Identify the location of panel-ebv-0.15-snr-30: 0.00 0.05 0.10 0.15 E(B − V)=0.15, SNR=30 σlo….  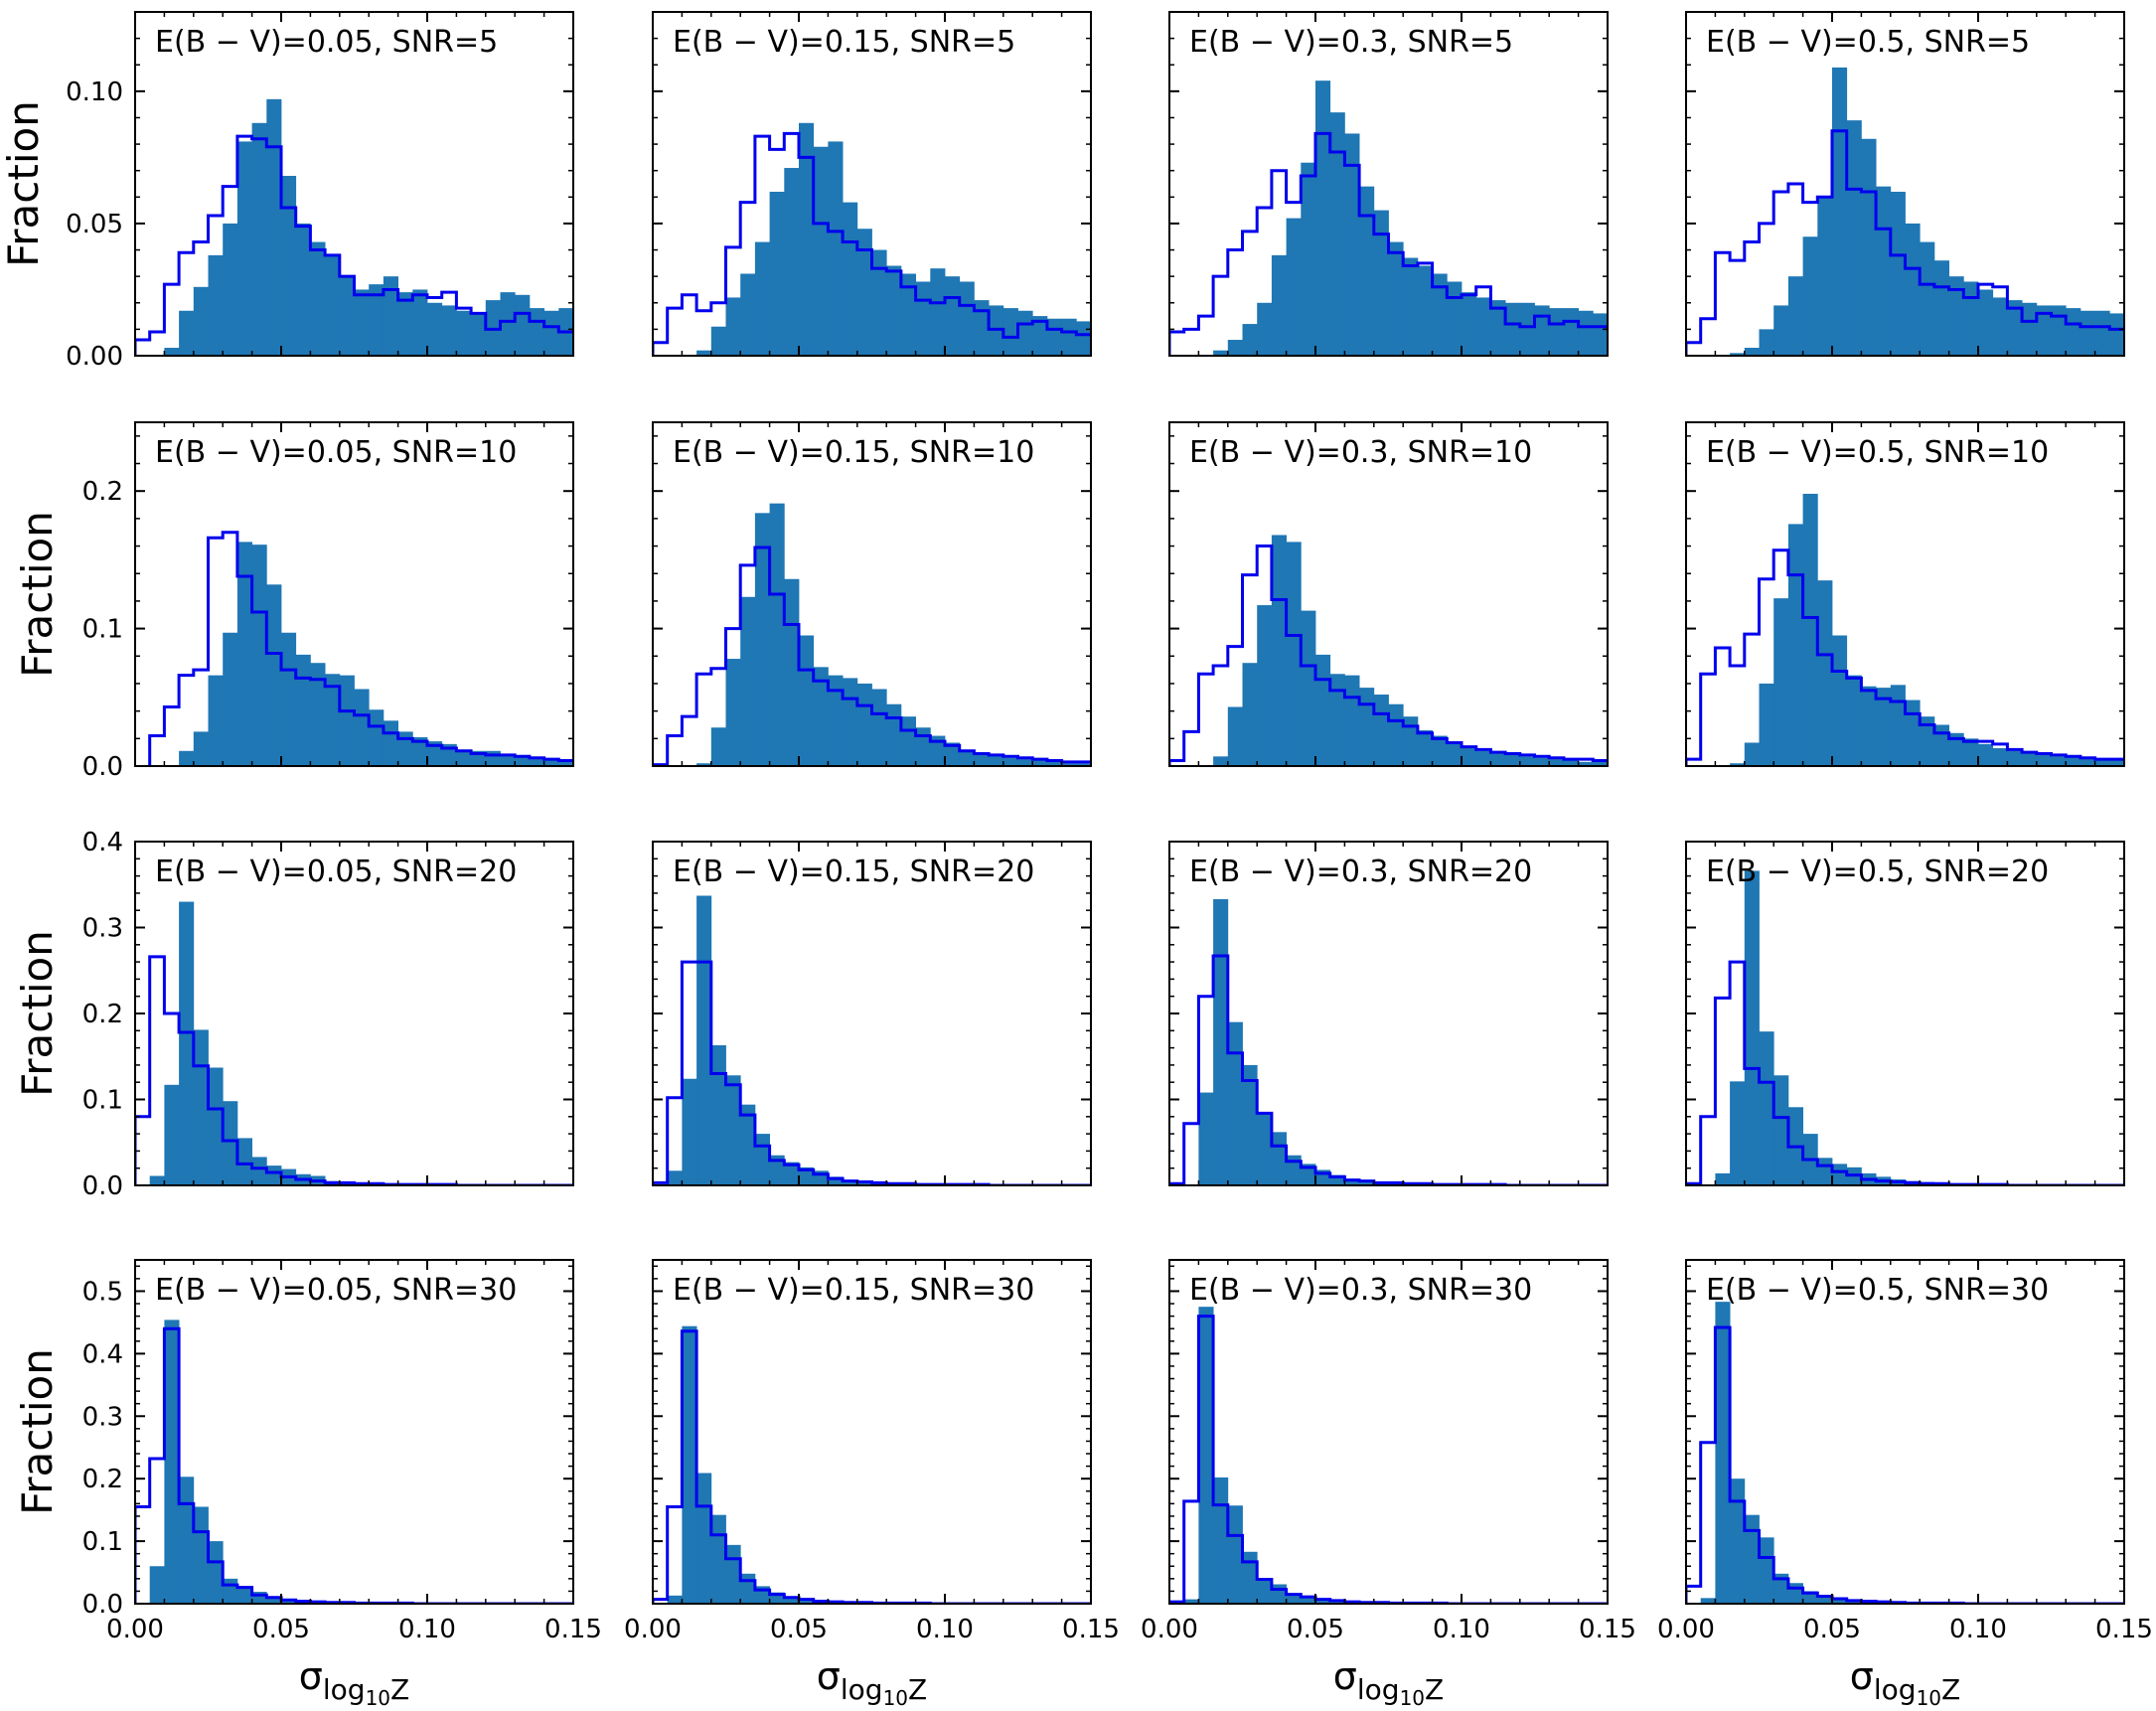
(872, 1484).